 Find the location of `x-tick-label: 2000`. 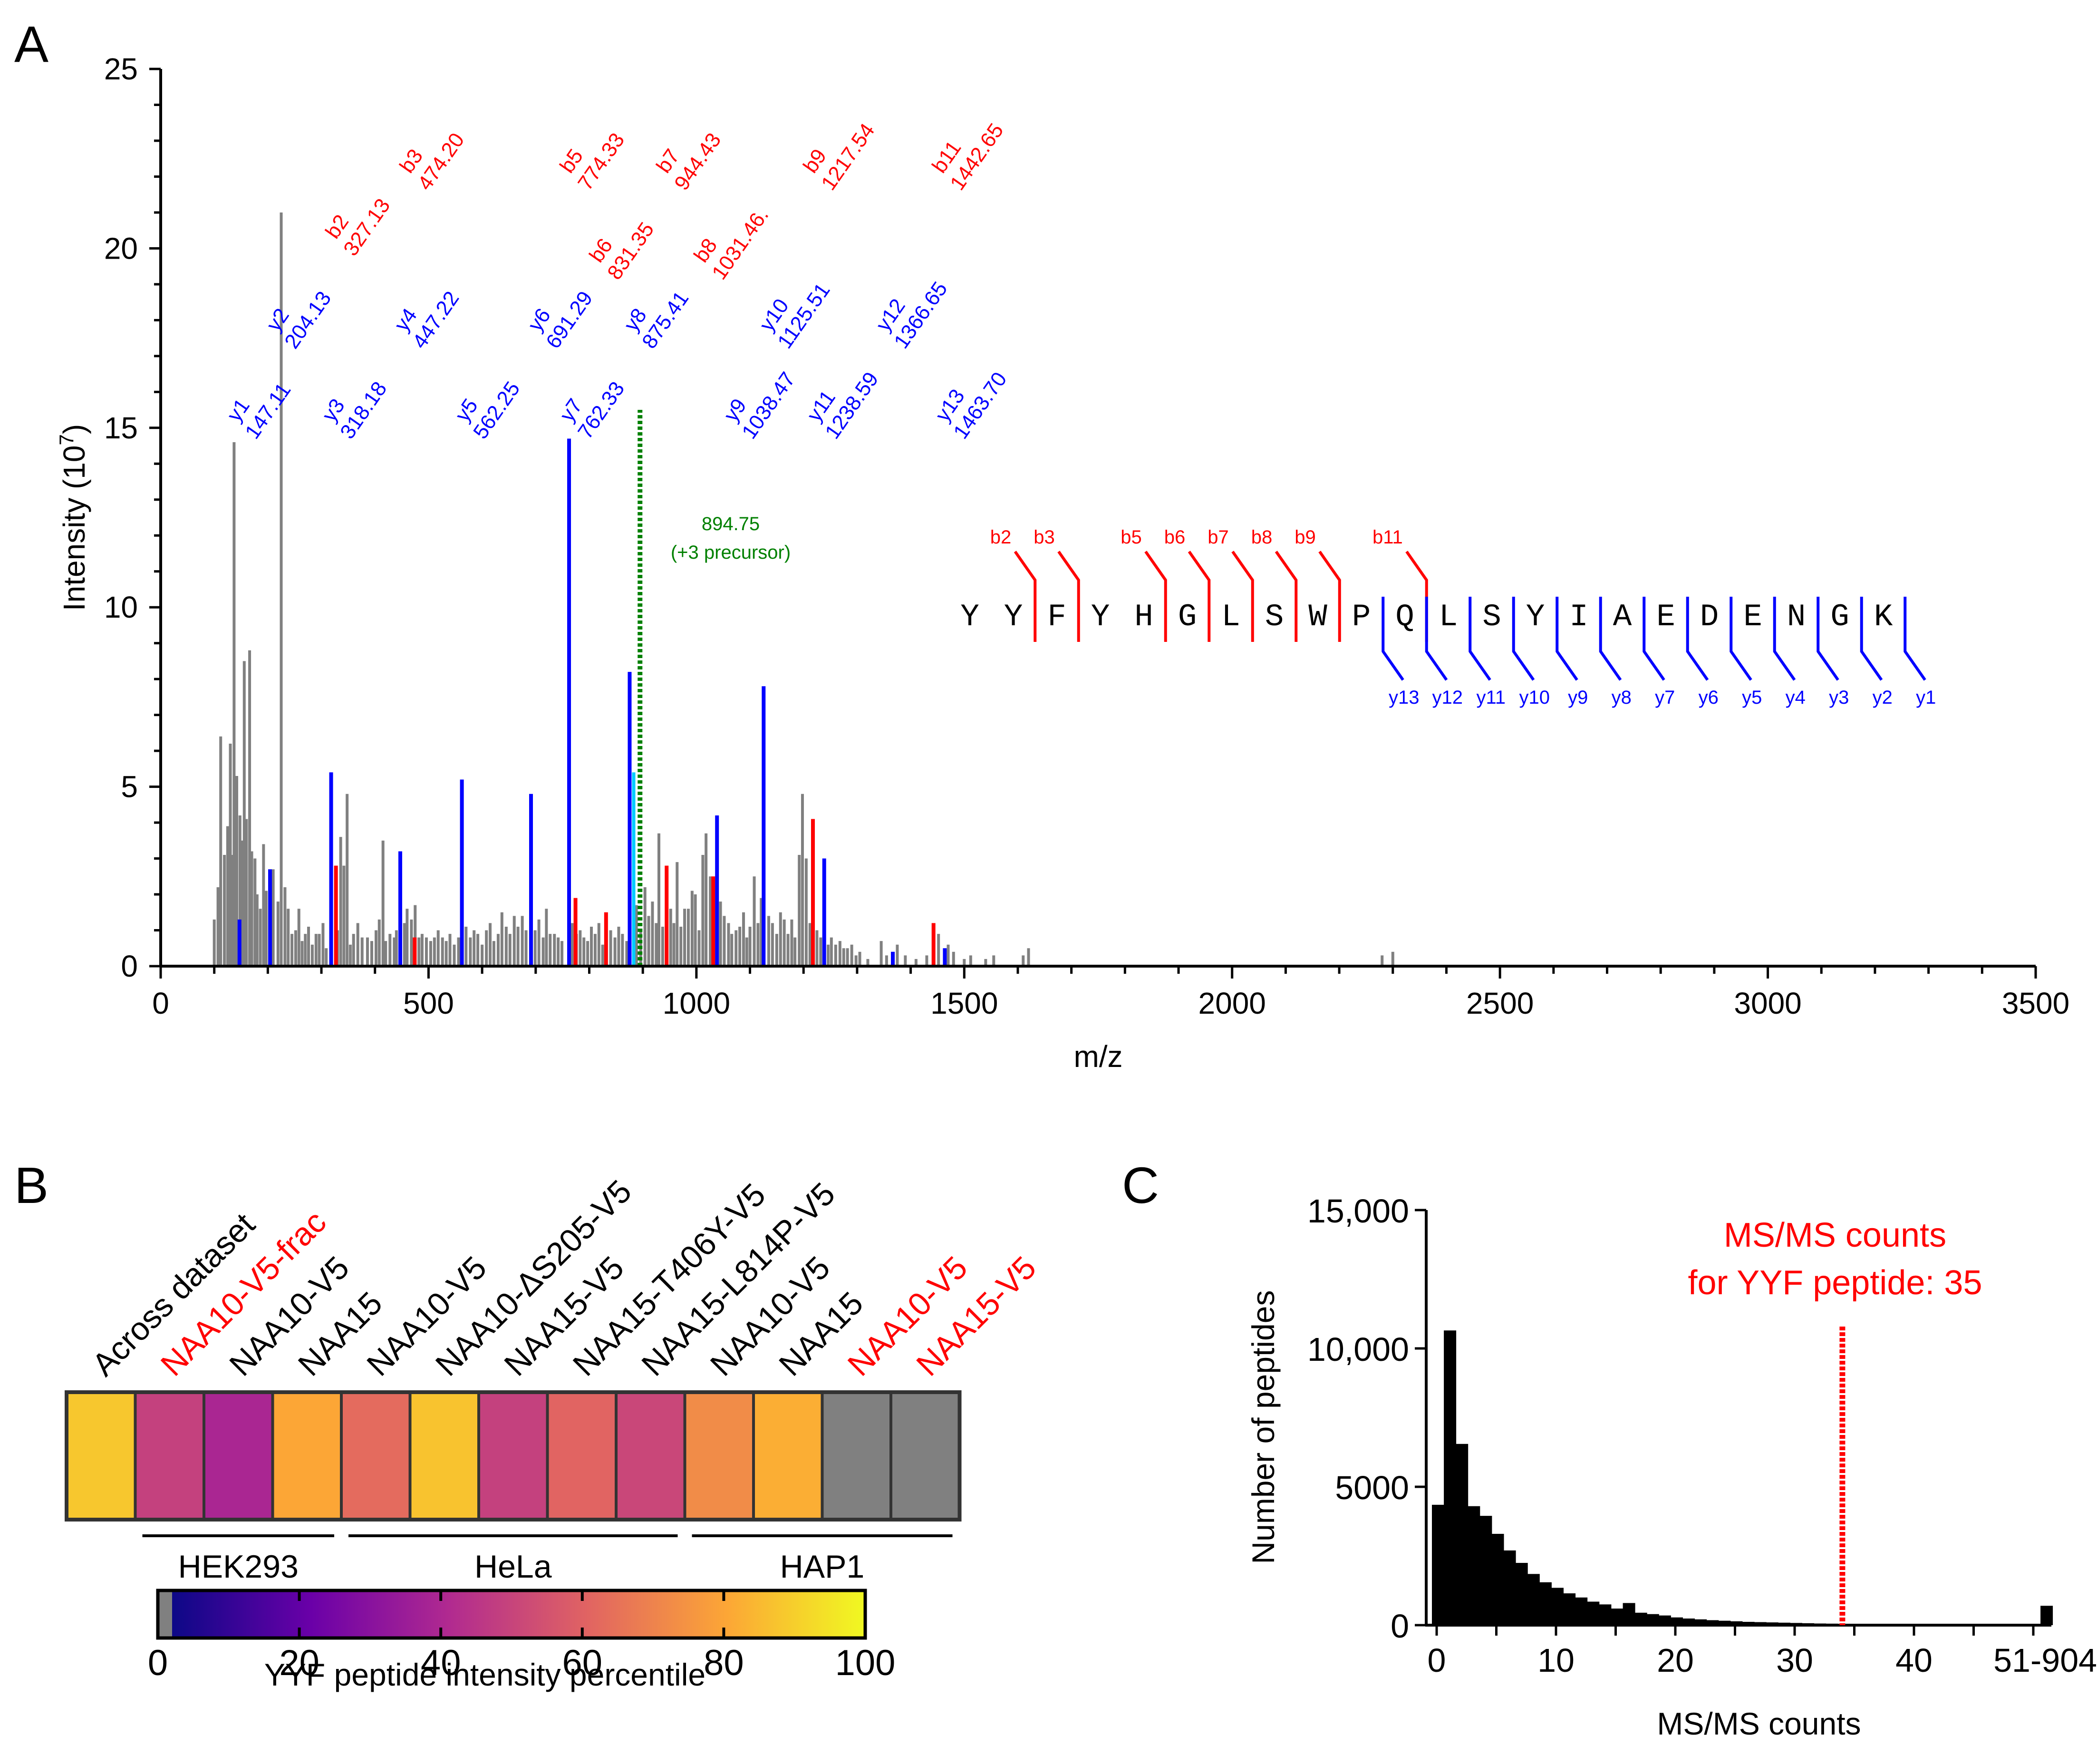

x-tick-label: 2000 is located at coordinates (1232, 1003).